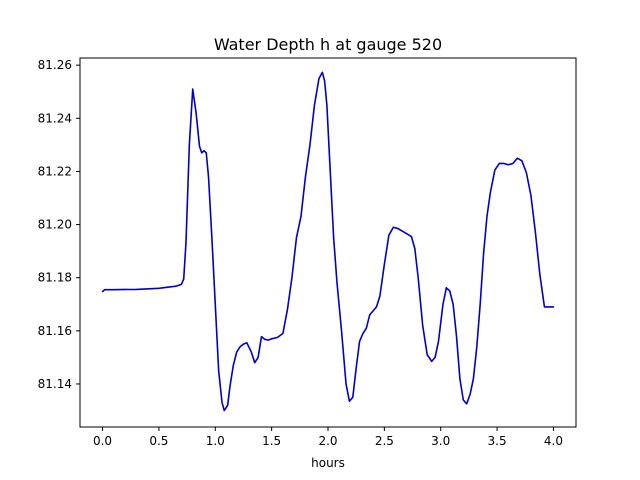  I want to click on x-tick-label: 3.0, so click(440, 441).